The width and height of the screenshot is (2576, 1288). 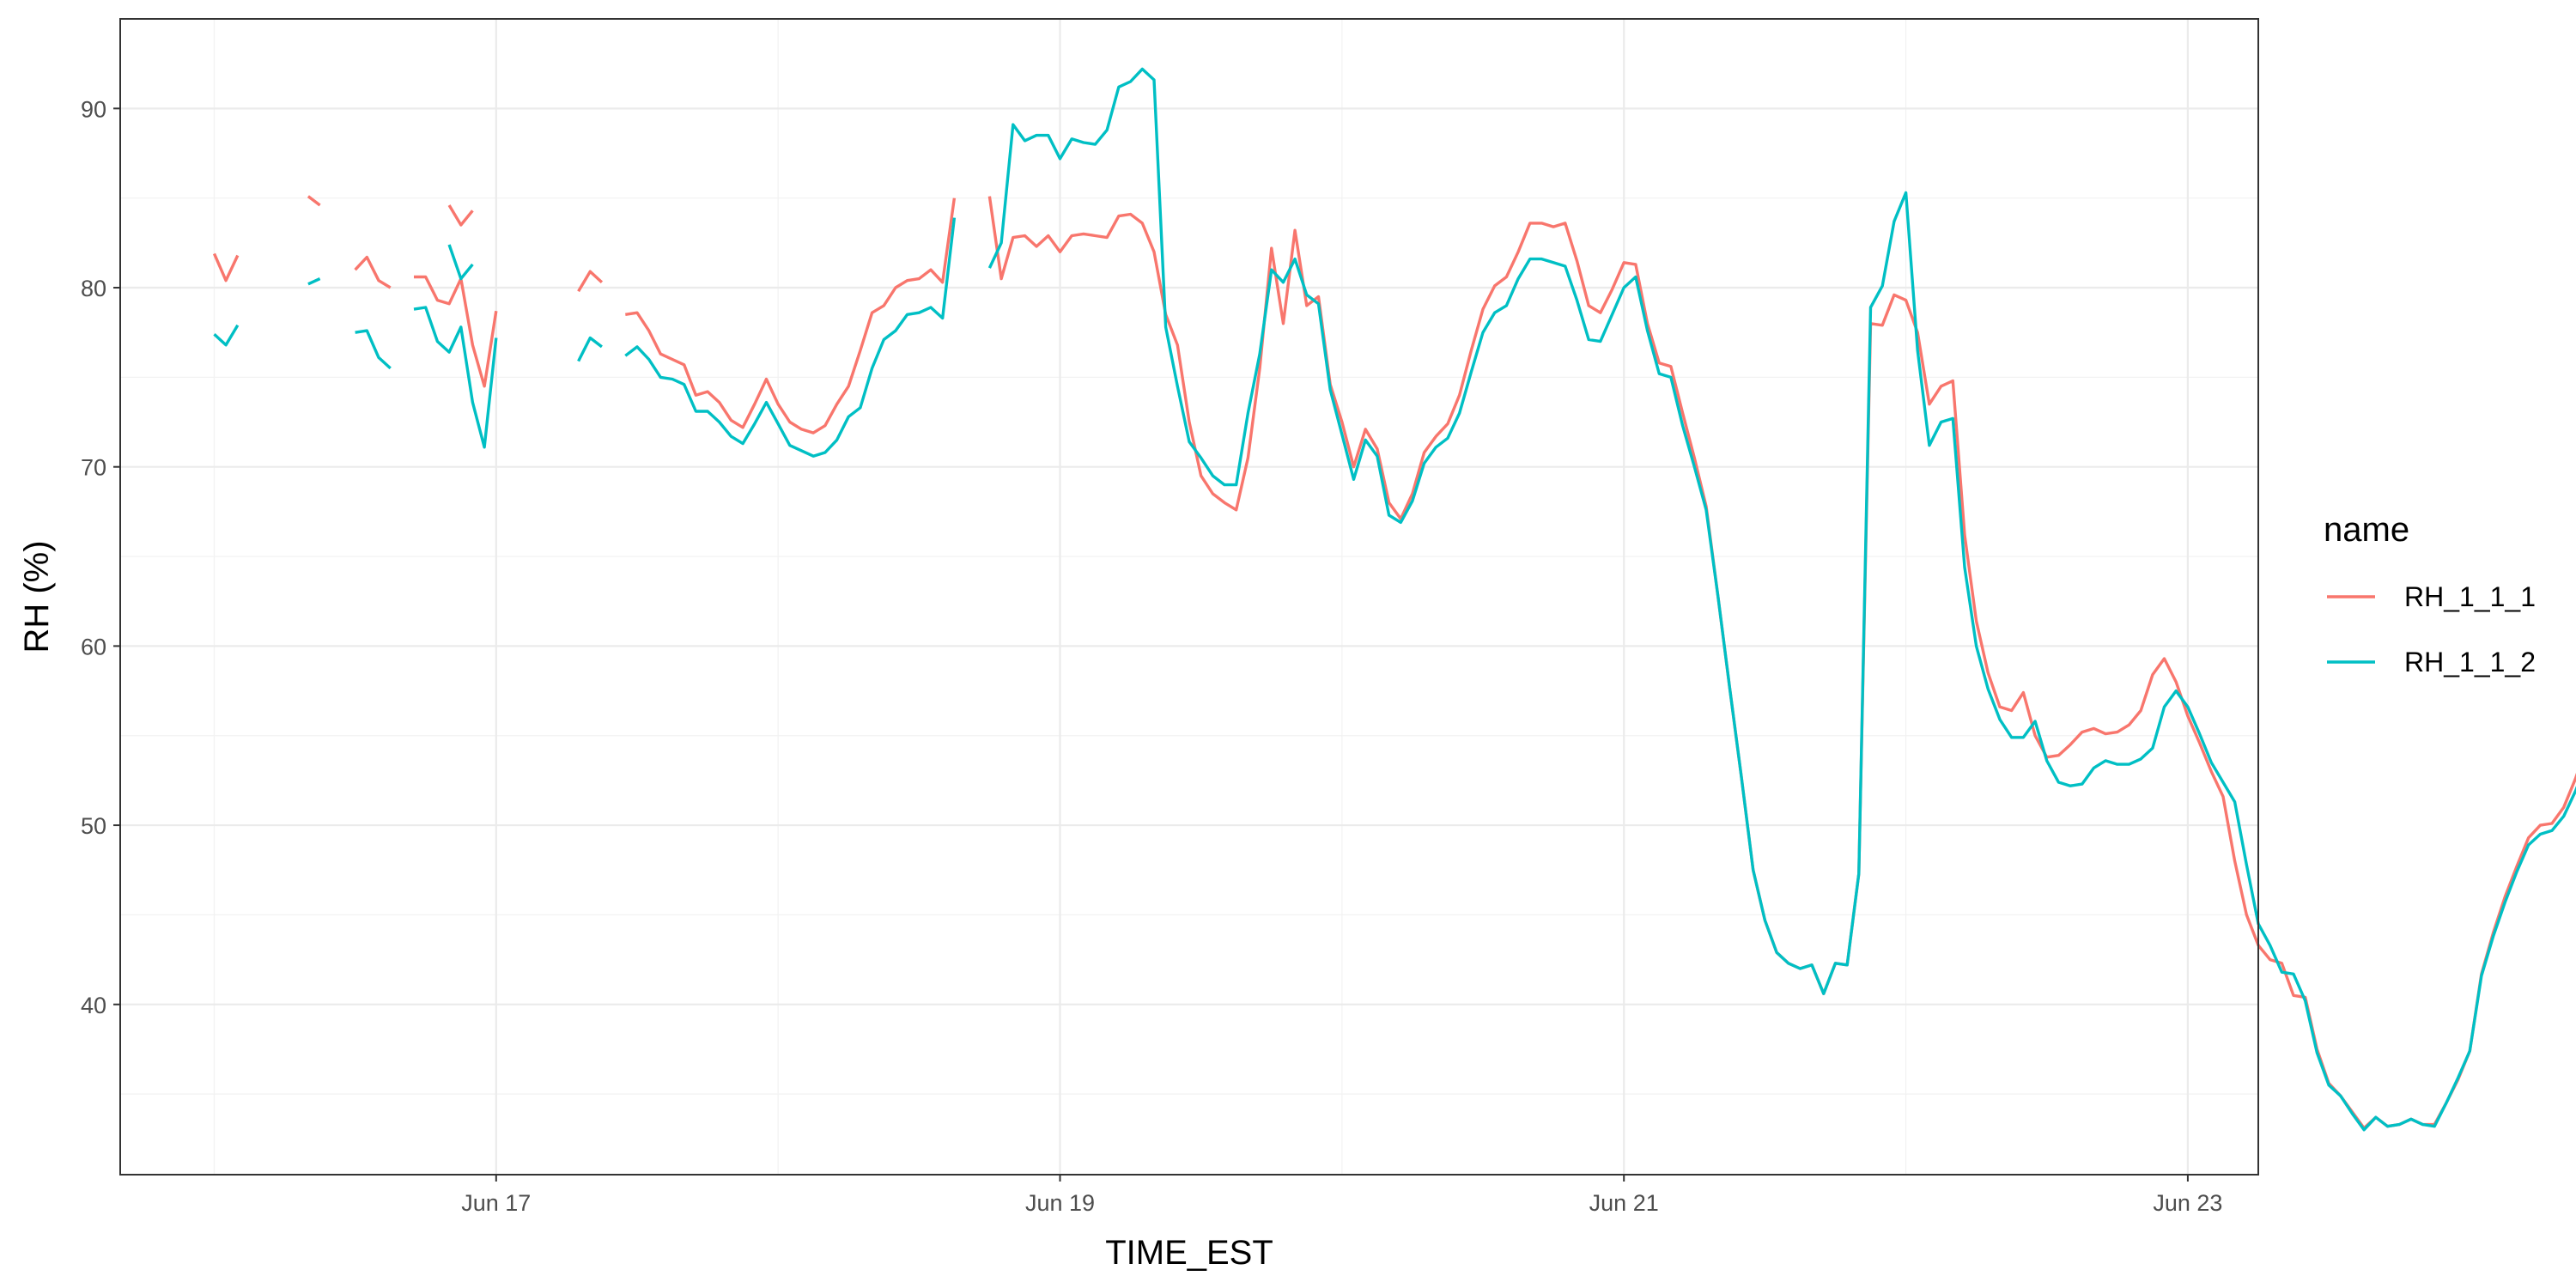 What do you see at coordinates (93, 109) in the screenshot?
I see `y-tick-label: 90` at bounding box center [93, 109].